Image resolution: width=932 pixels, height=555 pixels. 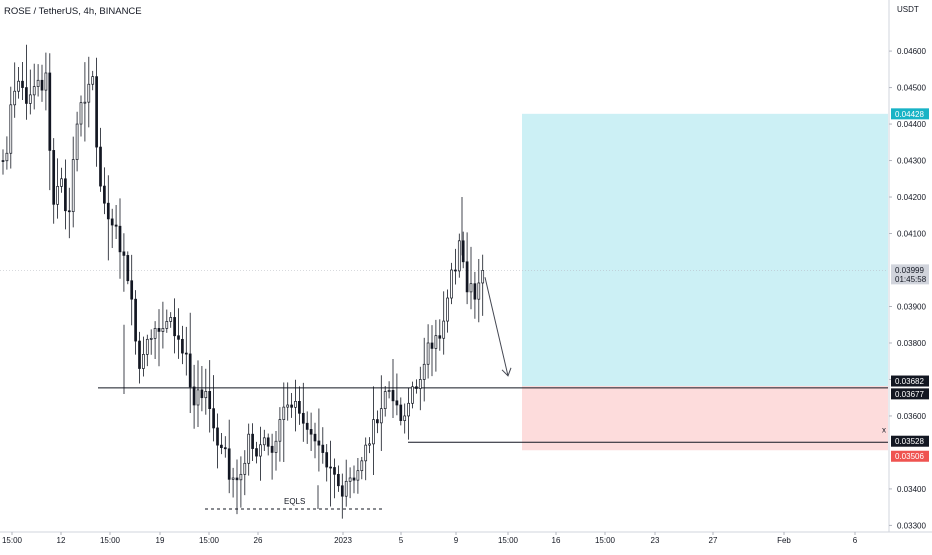 I want to click on x-tick-label: 2023, so click(x=343, y=540).